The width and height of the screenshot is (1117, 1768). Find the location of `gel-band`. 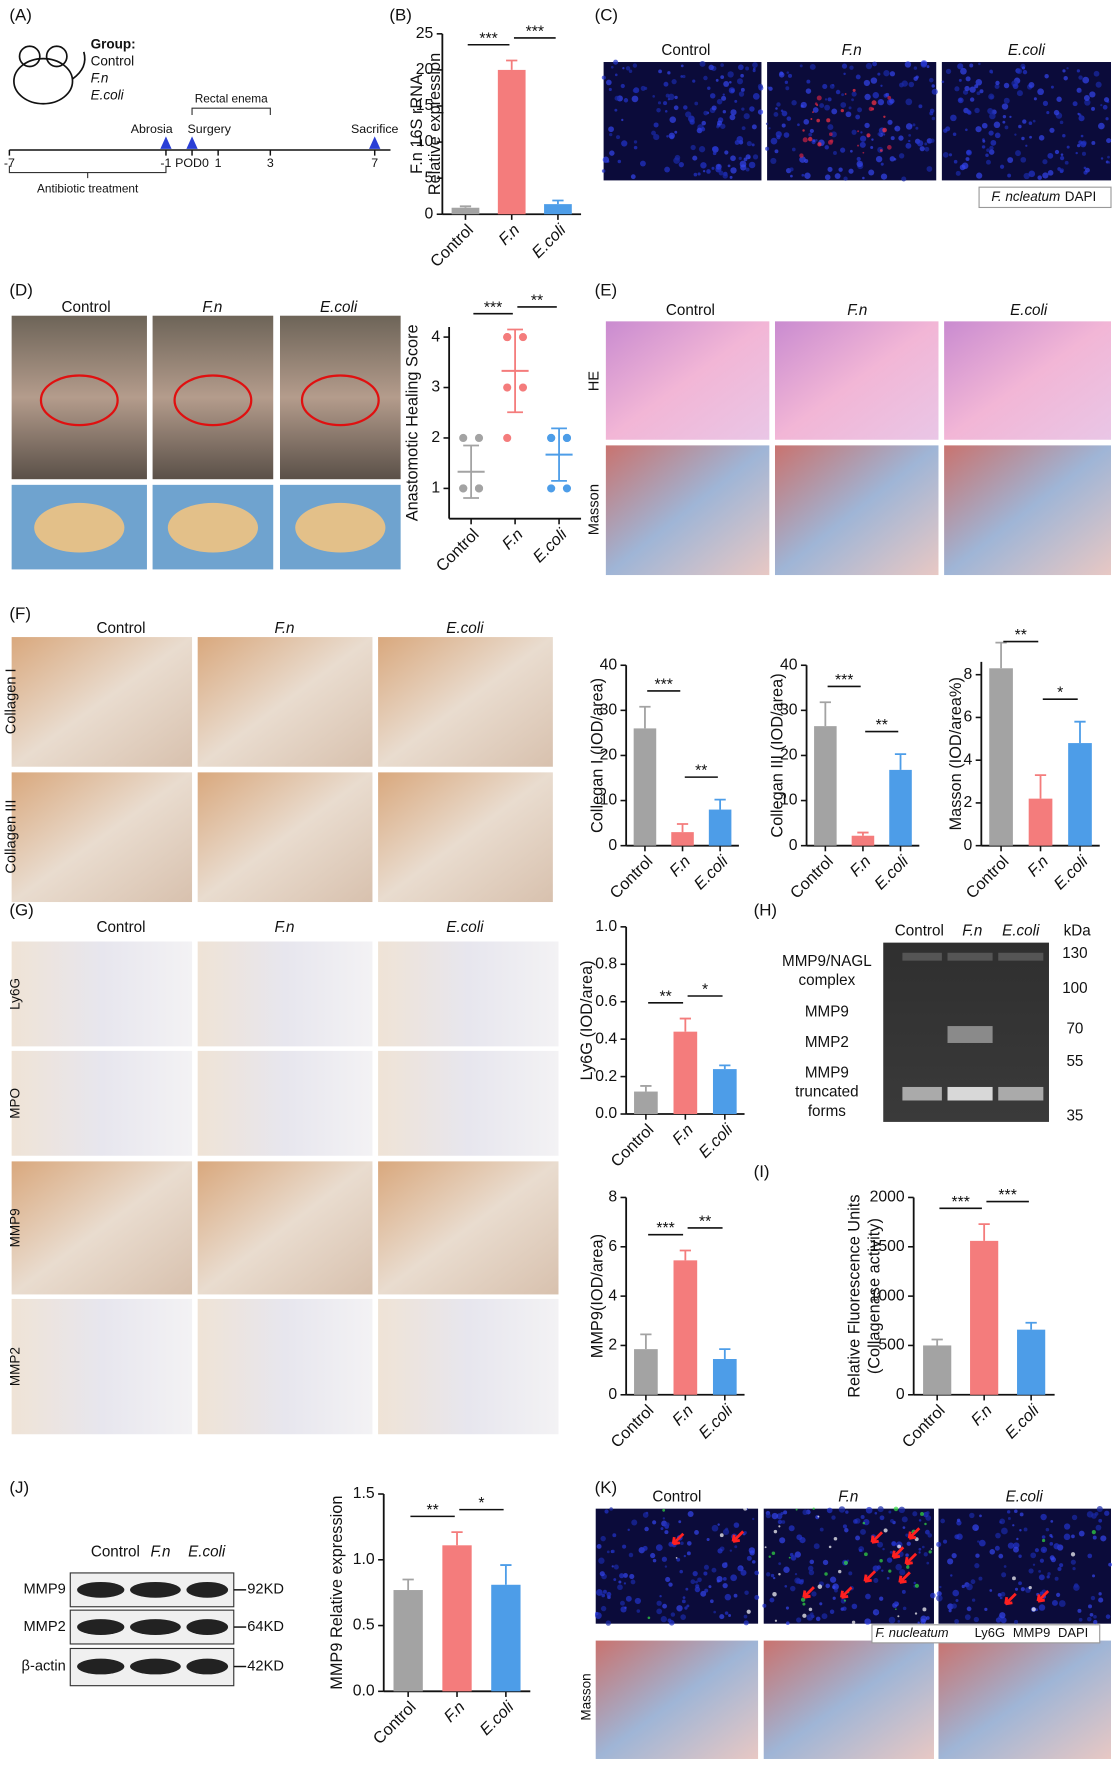

gel-band is located at coordinates (922, 1093).